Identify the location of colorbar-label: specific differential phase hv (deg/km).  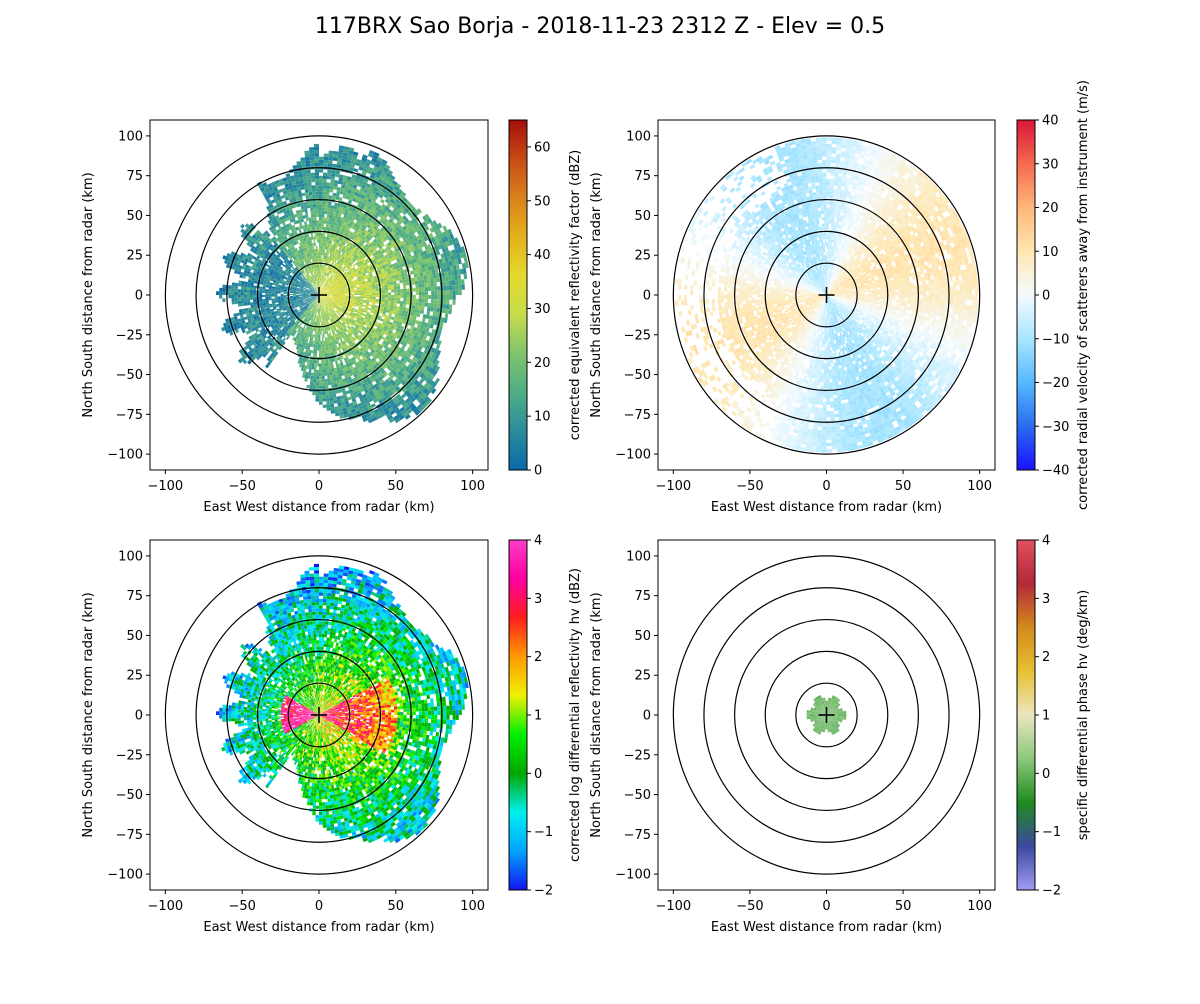
(1083, 715).